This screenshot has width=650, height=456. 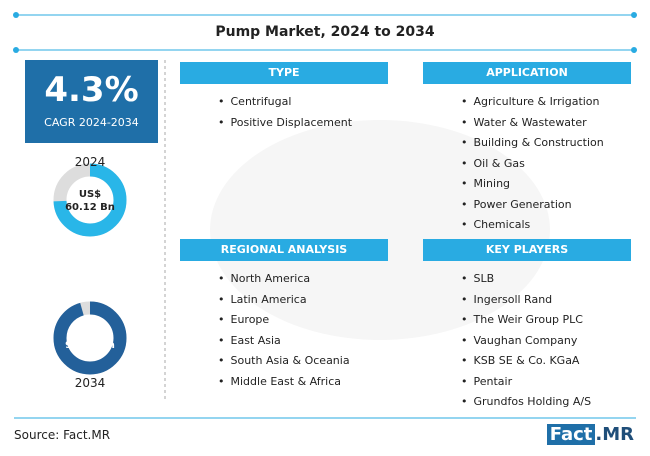 What do you see at coordinates (303, 361) in the screenshot?
I see `list-item: South Asia & Oceania` at bounding box center [303, 361].